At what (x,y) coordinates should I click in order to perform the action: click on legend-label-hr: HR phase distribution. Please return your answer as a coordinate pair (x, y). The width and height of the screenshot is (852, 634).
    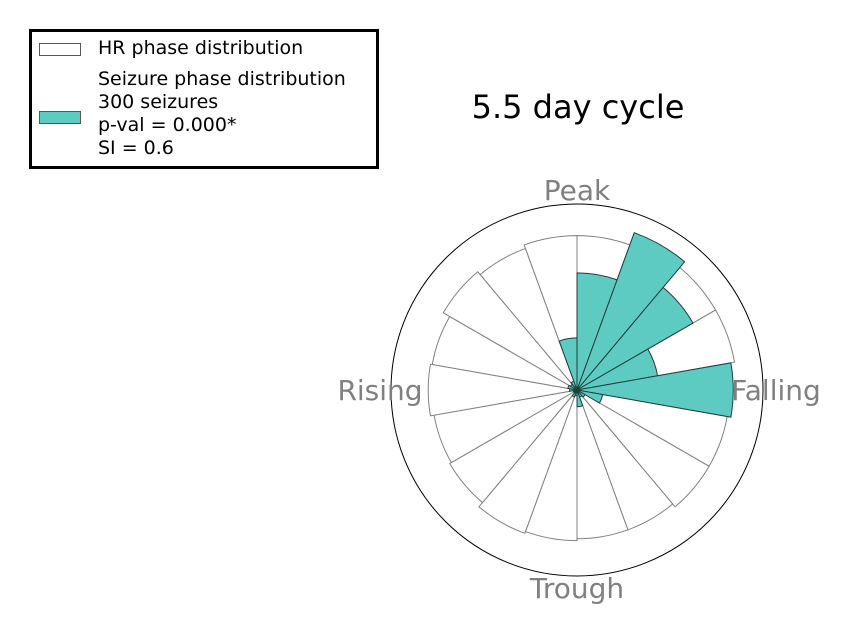
    Looking at the image, I should click on (201, 48).